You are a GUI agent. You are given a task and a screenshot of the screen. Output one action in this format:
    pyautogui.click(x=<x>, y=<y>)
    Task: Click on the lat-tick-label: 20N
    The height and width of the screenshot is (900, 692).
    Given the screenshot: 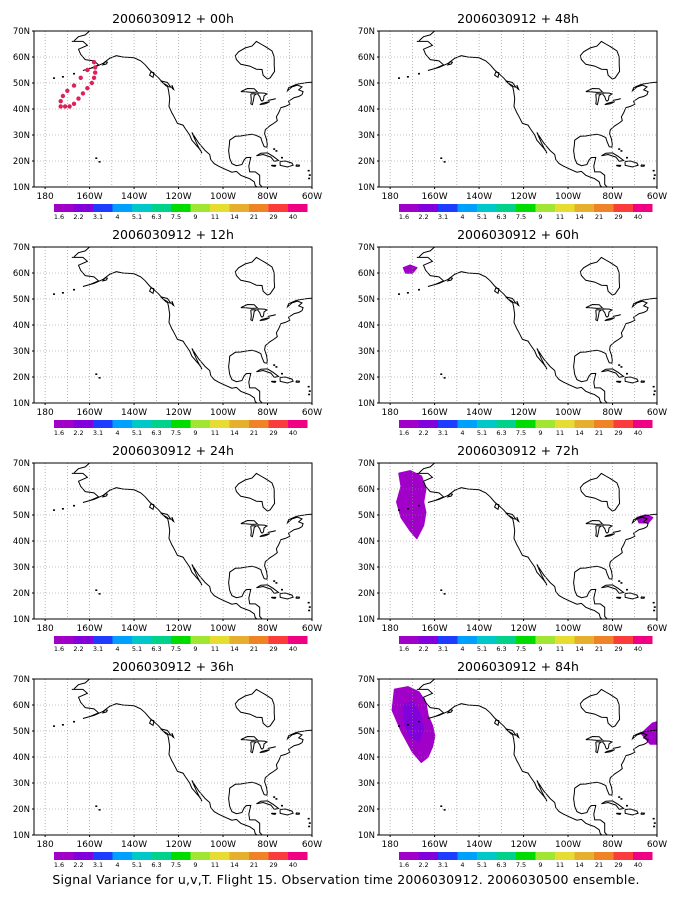 What is the action you would take?
    pyautogui.click(x=366, y=810)
    